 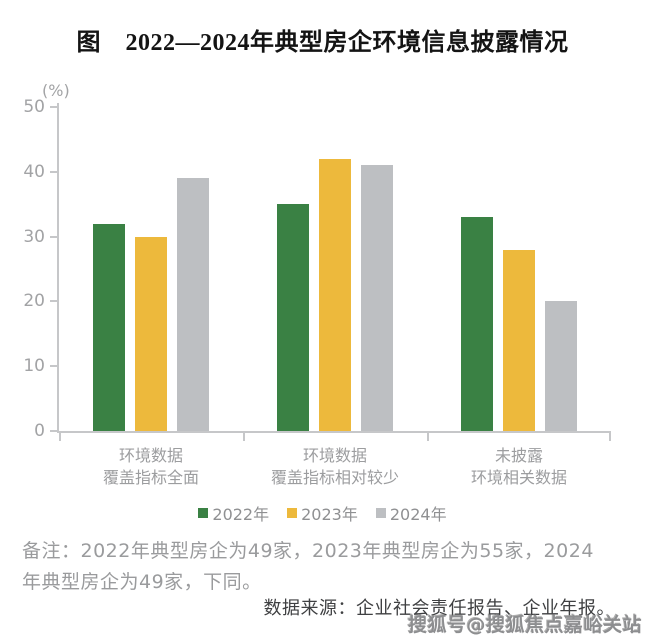 I want to click on bar-2023年-3, so click(x=519, y=340).